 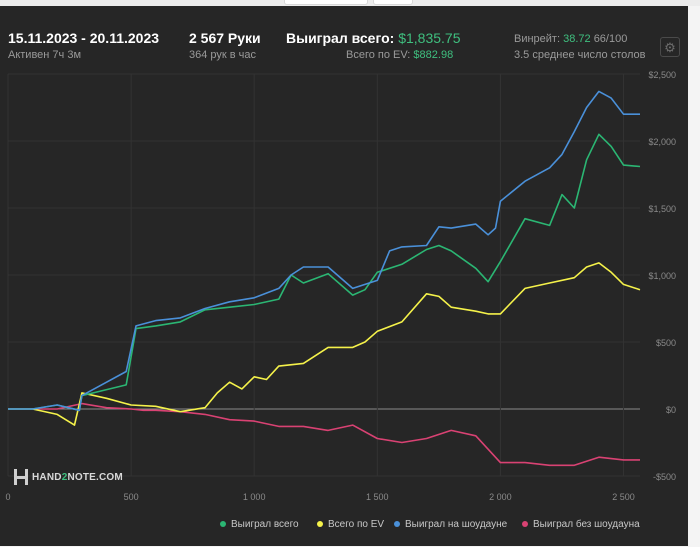 I want to click on winrate-value: 38.72, so click(x=577, y=39).